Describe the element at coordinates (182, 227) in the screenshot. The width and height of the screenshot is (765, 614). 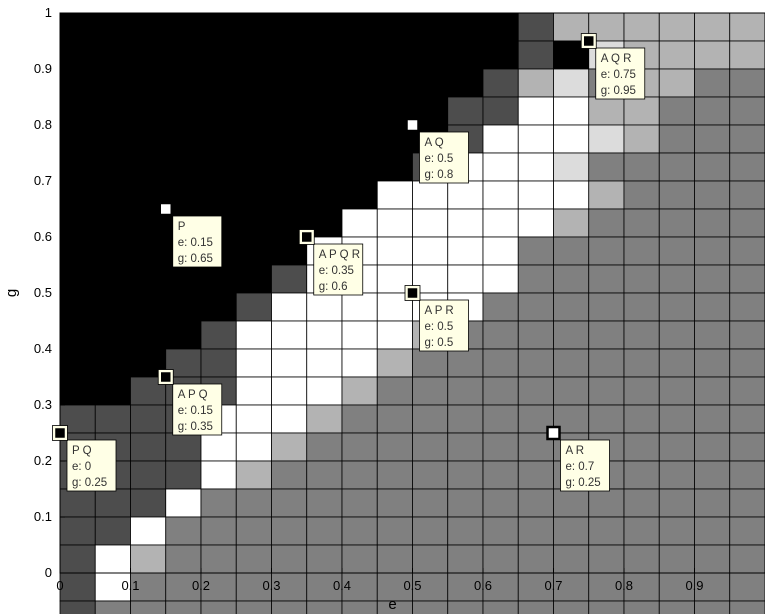
I see `data-tip-label: P` at that location.